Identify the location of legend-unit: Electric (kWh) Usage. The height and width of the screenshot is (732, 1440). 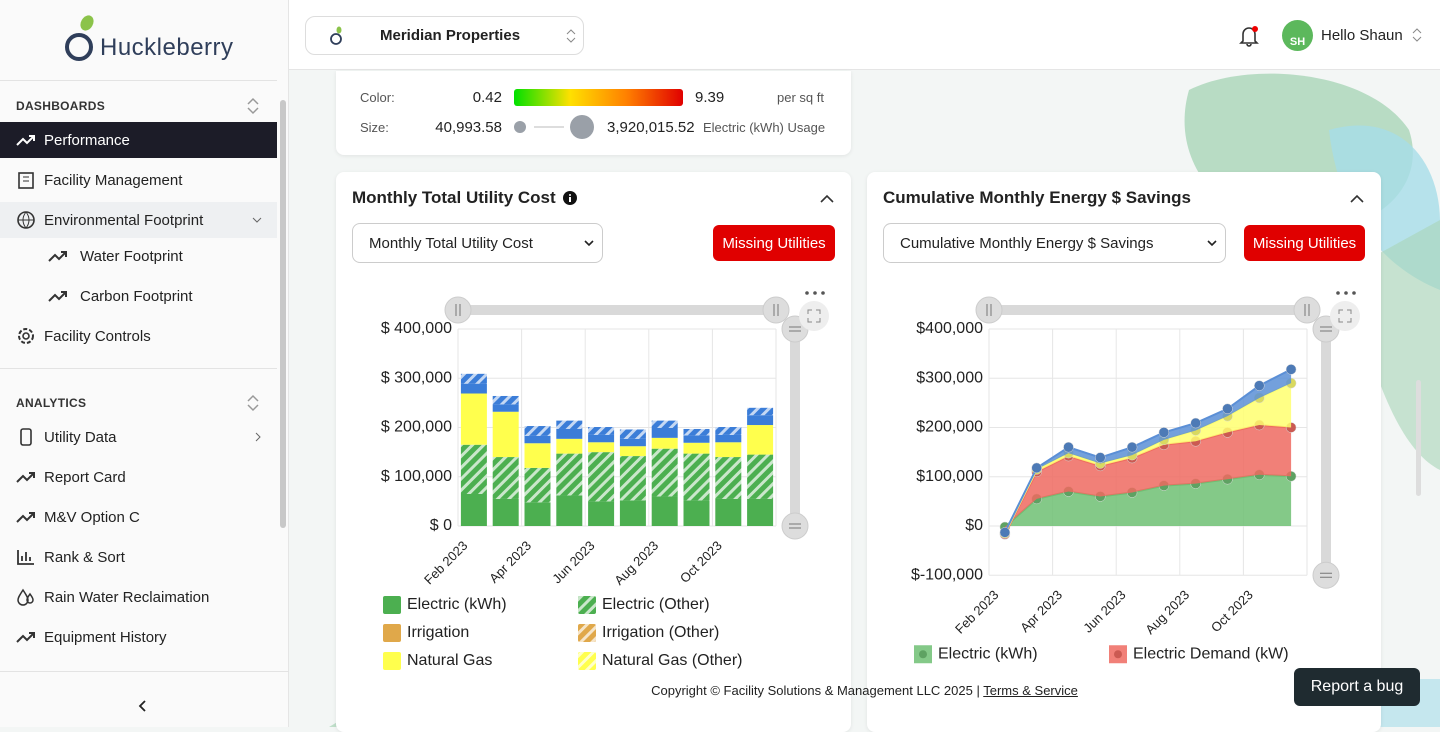
(764, 127).